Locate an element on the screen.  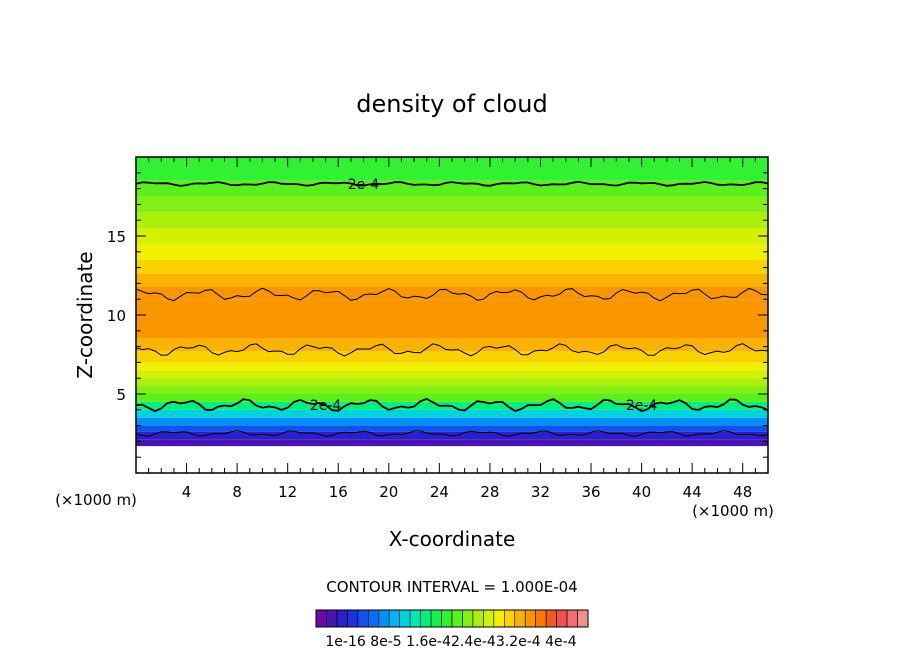
x-tick-label: 16 is located at coordinates (338, 492).